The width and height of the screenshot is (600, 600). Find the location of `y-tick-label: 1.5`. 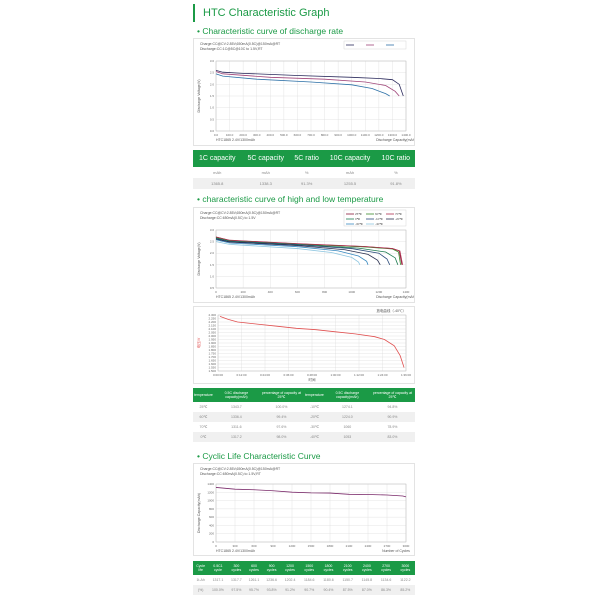

y-tick-label: 1.5 is located at coordinates (212, 265).